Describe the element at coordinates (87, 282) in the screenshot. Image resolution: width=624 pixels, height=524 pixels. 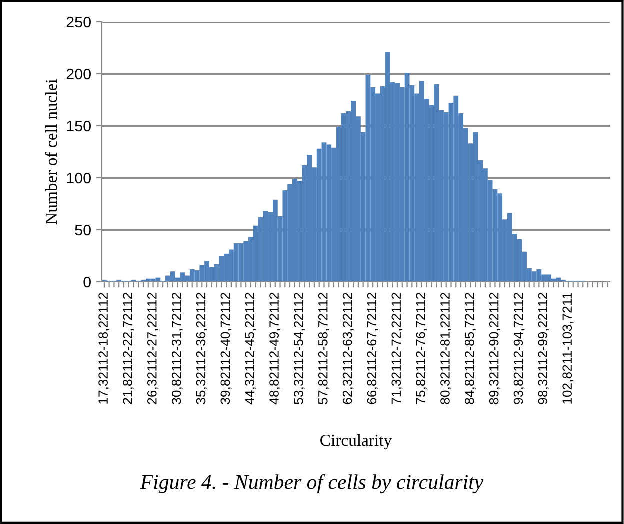
I see `y-tick-label: 0` at that location.